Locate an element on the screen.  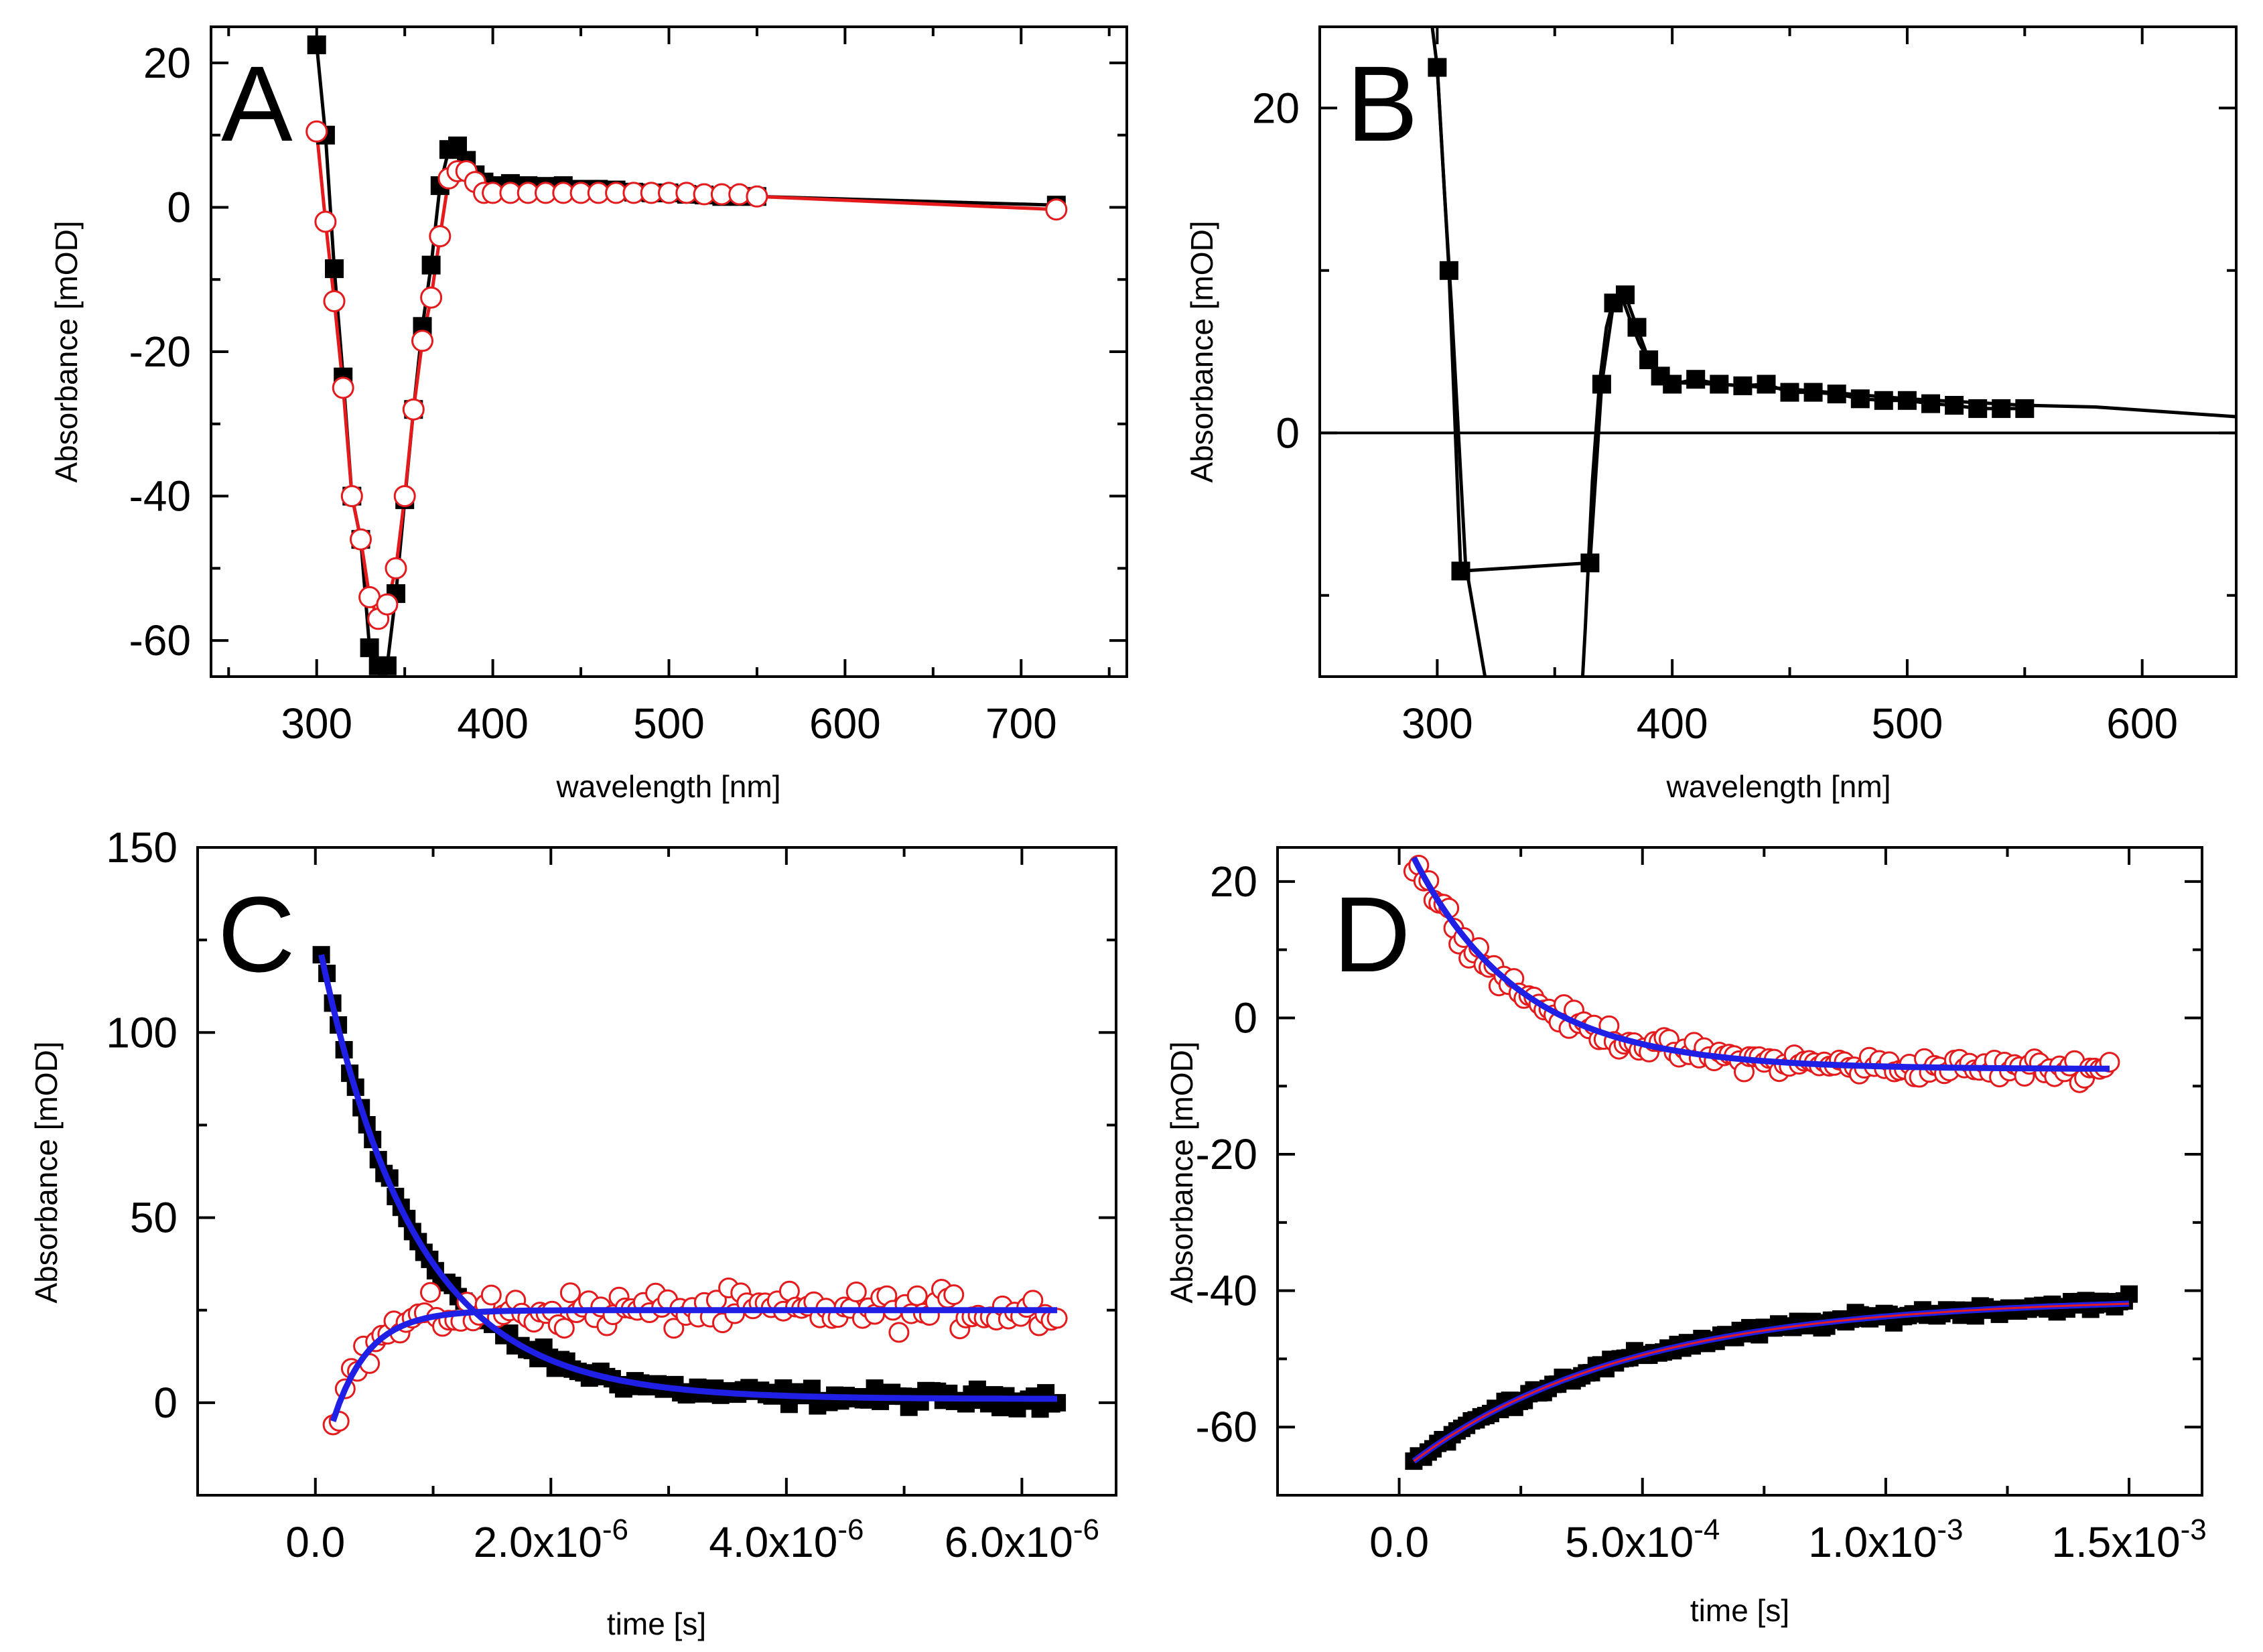
panel-letter: C is located at coordinates (256, 934).